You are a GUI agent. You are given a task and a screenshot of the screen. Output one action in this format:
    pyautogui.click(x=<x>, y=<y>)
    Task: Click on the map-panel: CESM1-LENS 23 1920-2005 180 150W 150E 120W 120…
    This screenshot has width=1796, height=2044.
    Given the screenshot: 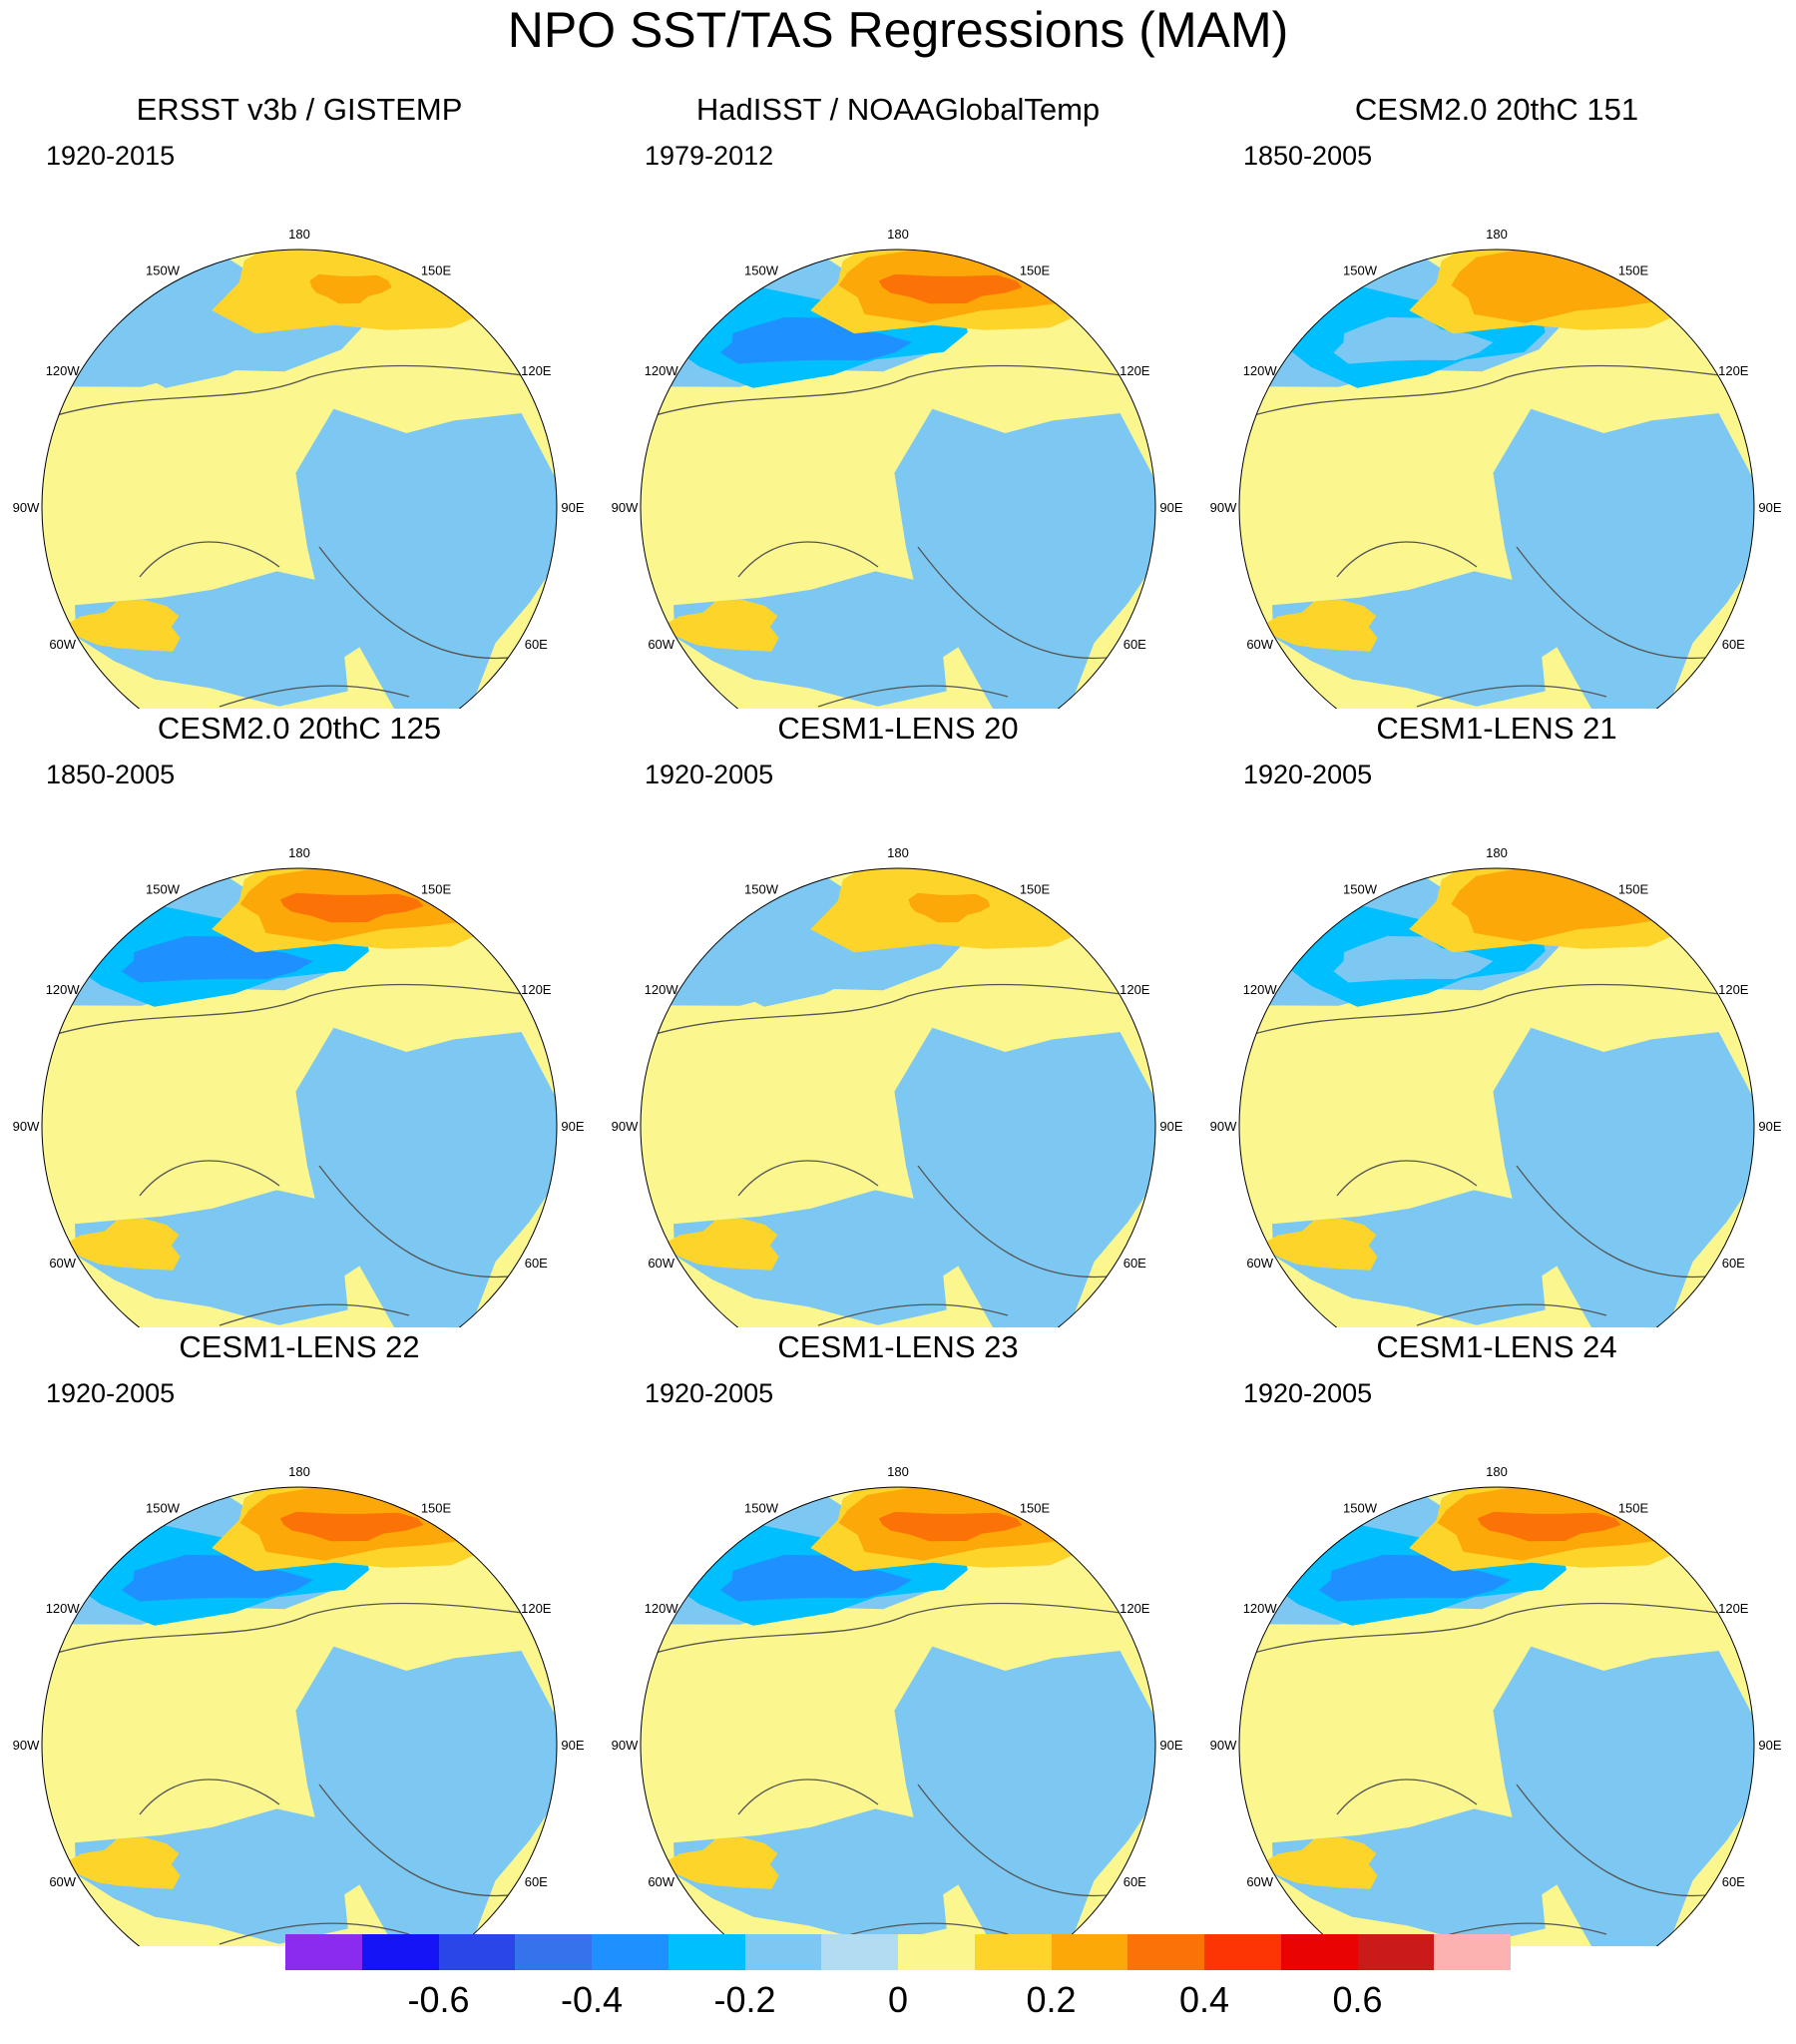 What is the action you would take?
    pyautogui.click(x=898, y=1636)
    